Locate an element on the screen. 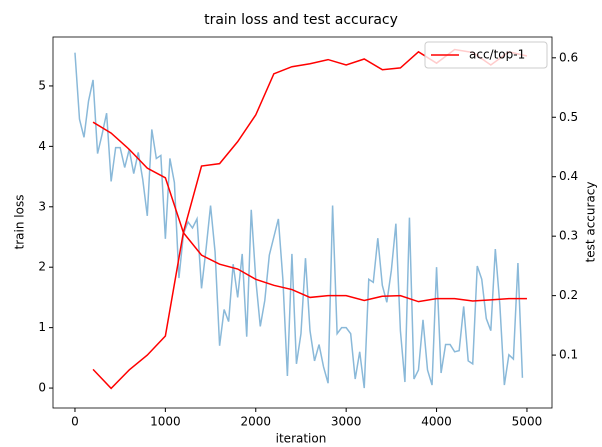 The width and height of the screenshot is (602, 447). chart-title: train loss and test accuracy is located at coordinates (301, 20).